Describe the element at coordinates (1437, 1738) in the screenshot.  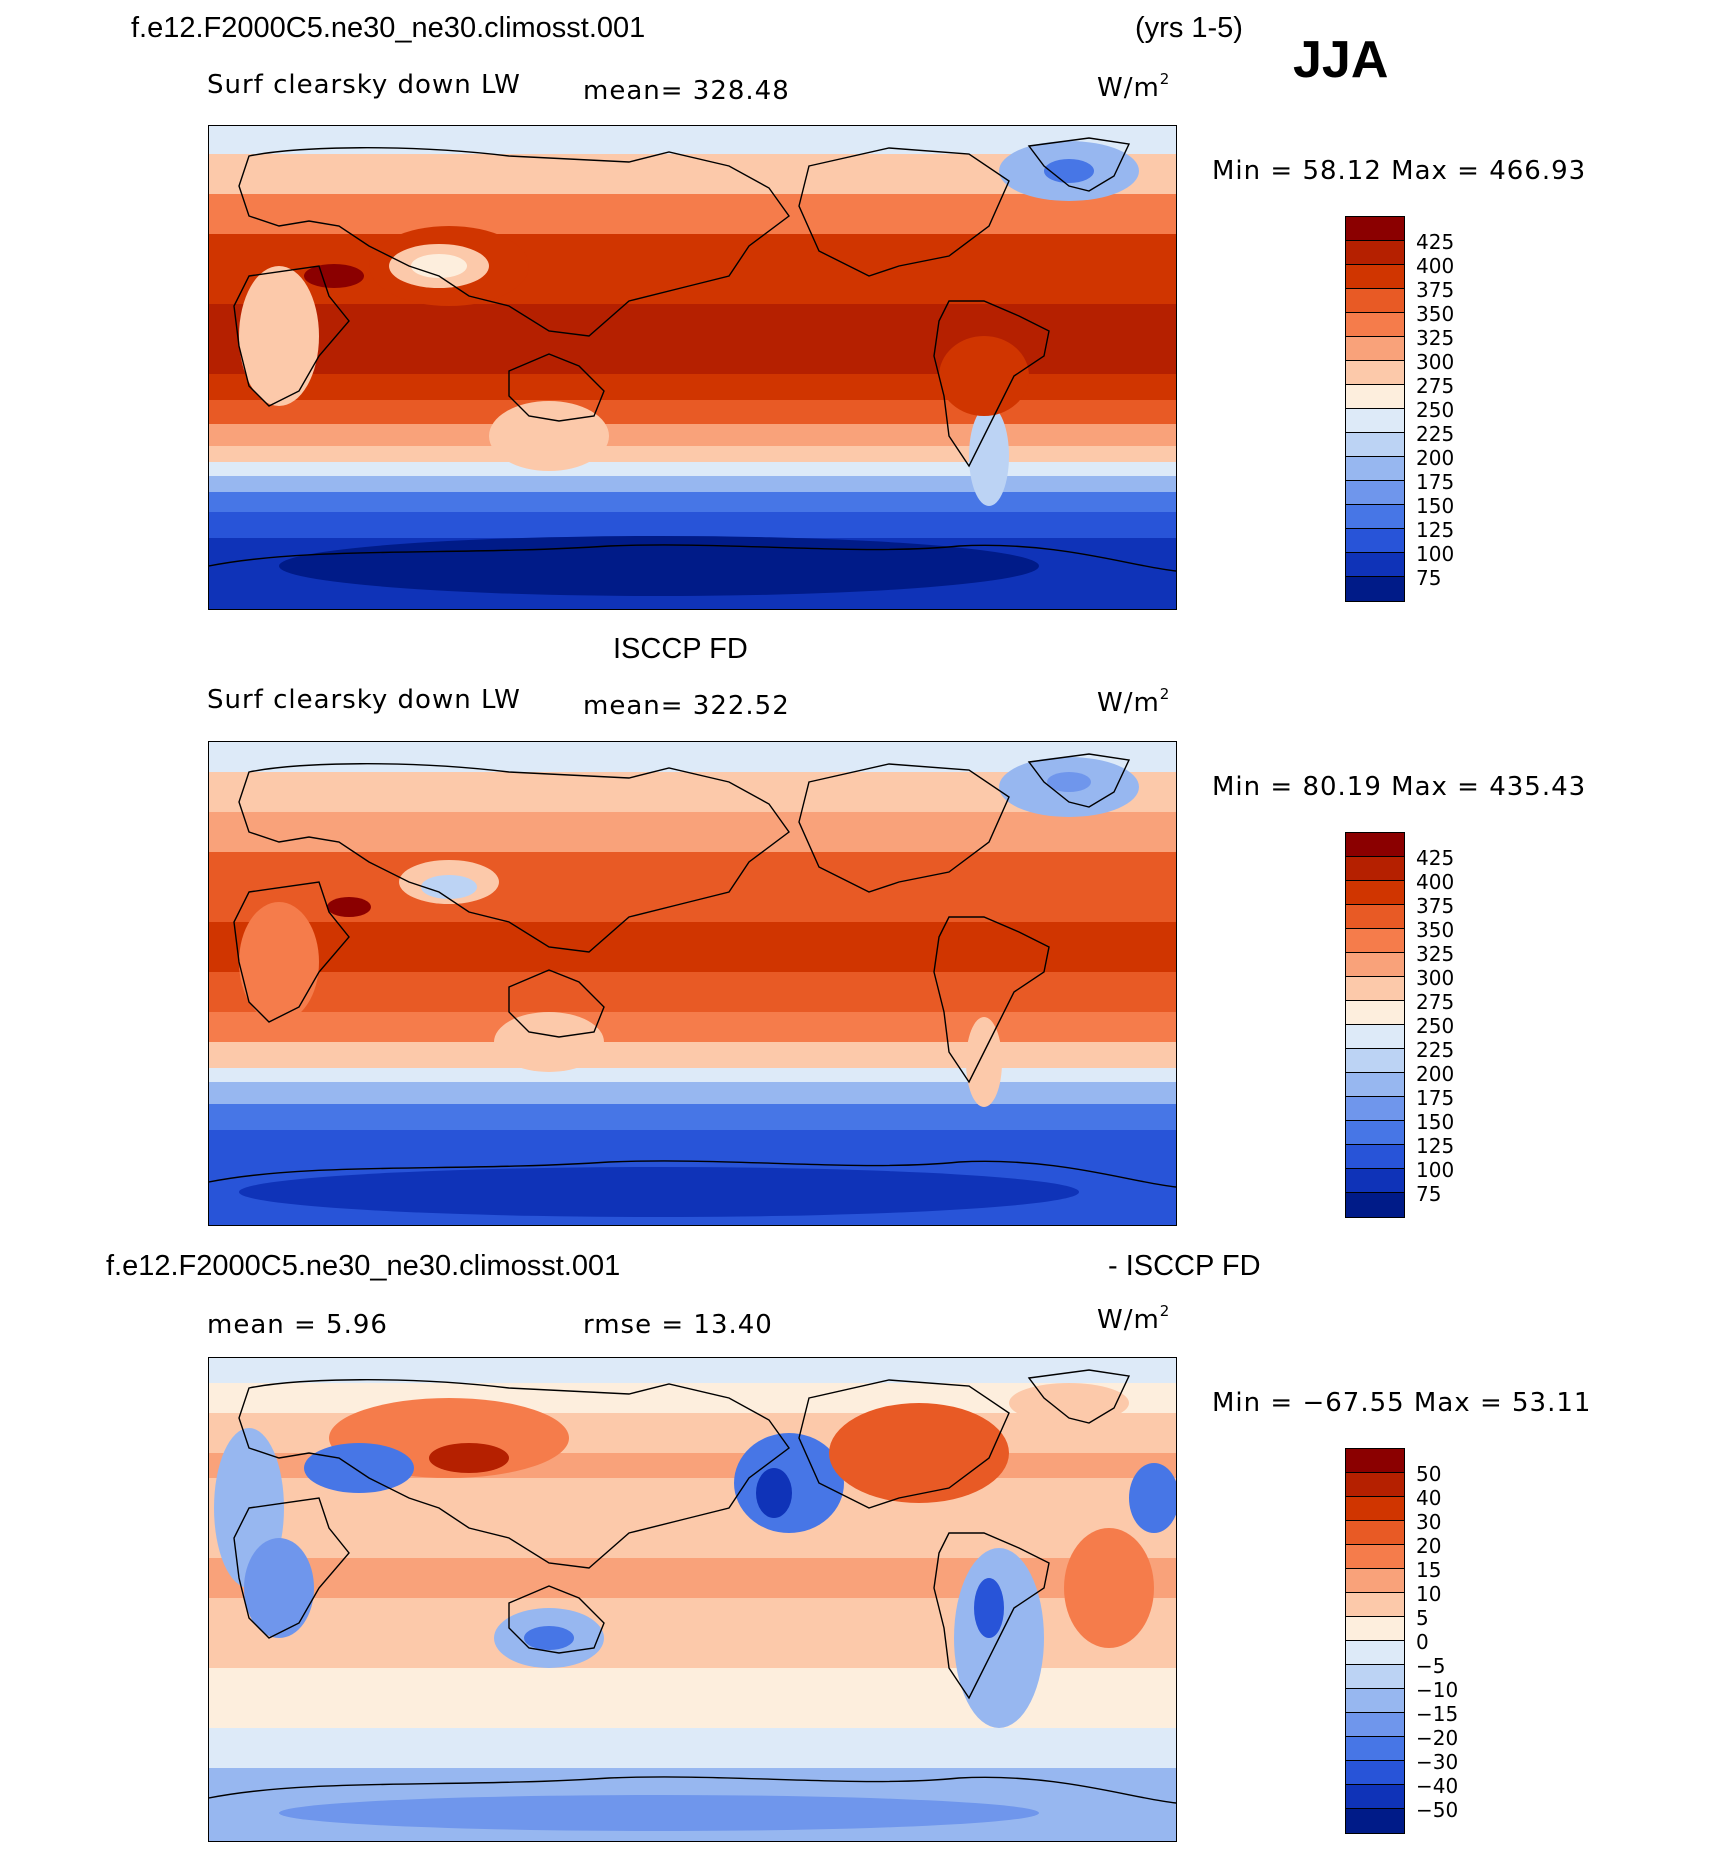
I see `cbar3-tick: −20` at that location.